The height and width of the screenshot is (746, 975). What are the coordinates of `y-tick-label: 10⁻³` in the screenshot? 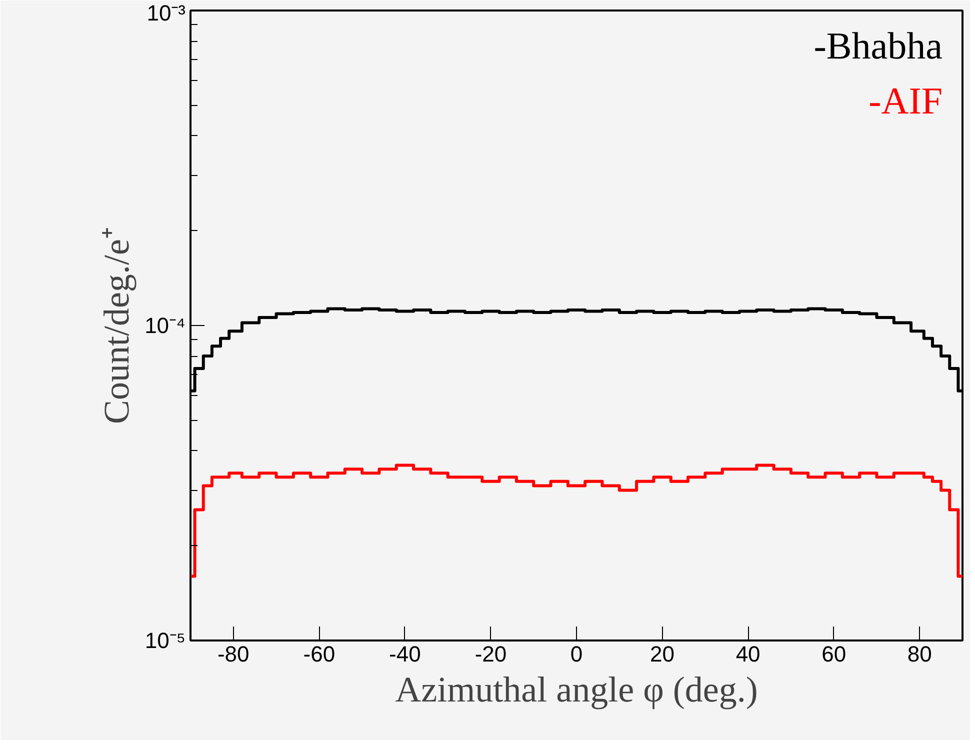 It's located at (166, 13).